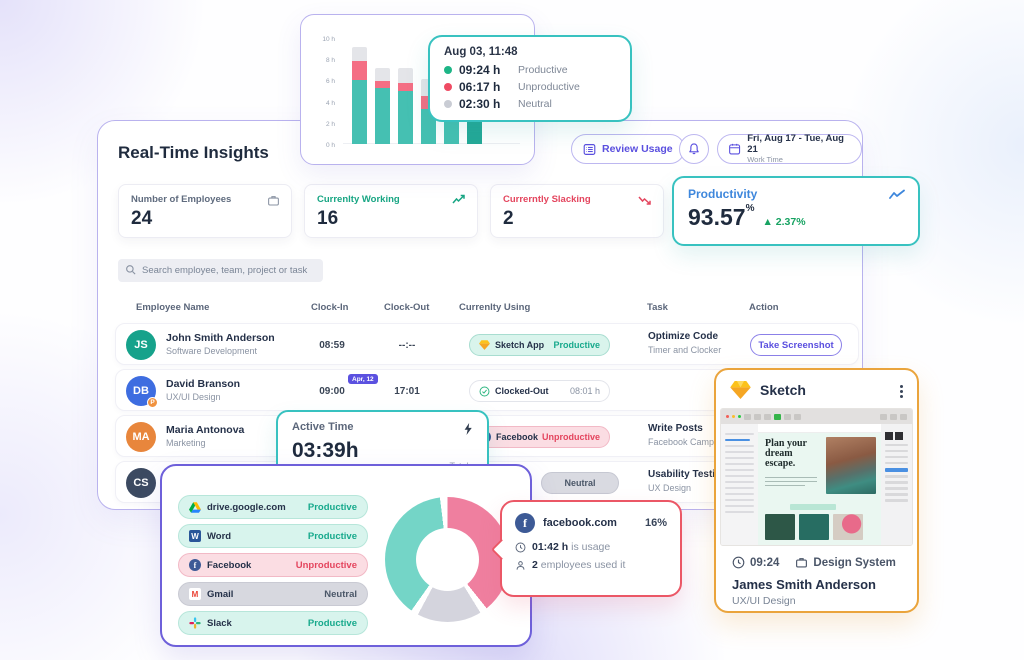  What do you see at coordinates (231, 270) in the screenshot?
I see `search-input` at bounding box center [231, 270].